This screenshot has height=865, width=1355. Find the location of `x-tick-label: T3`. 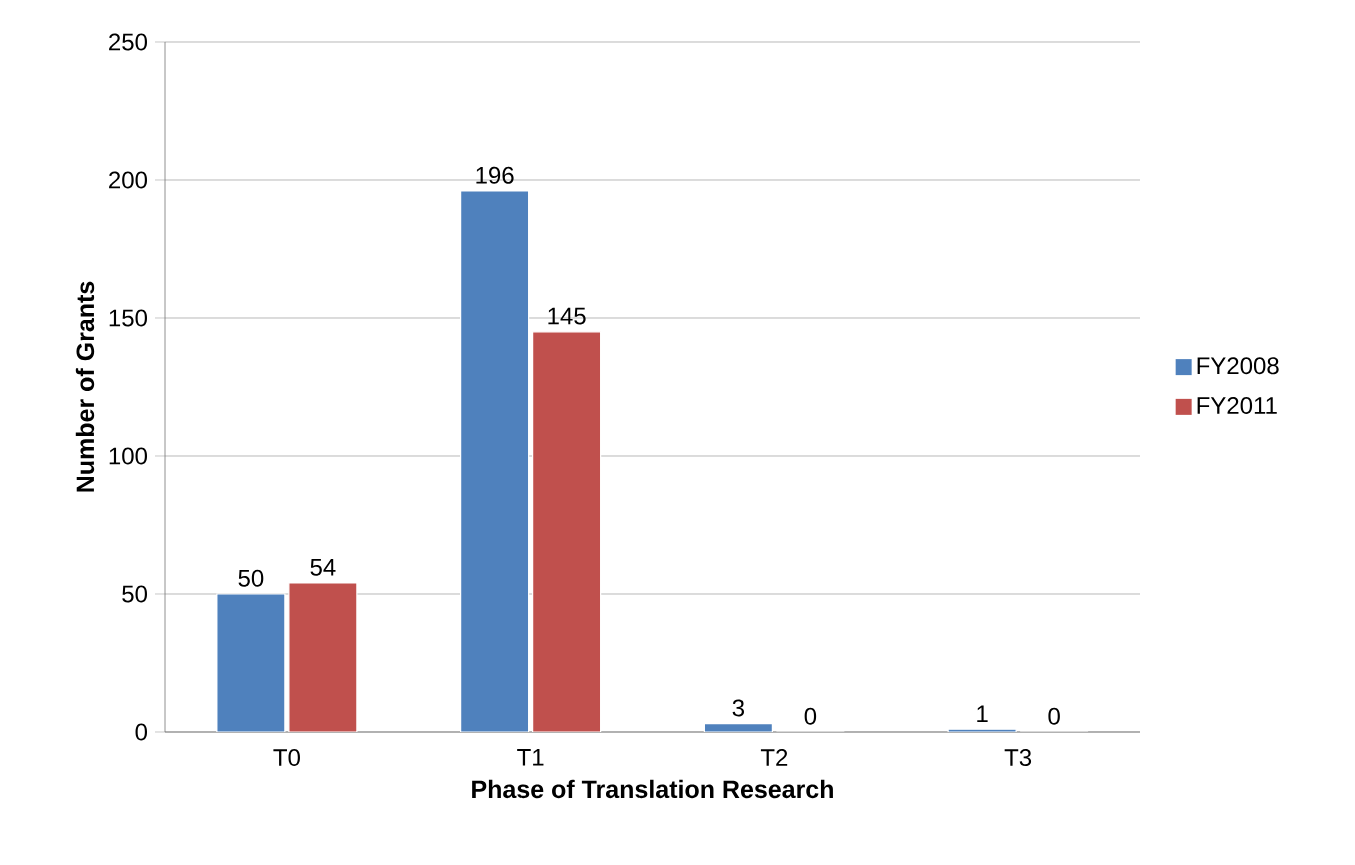

x-tick-label: T3 is located at coordinates (1018, 758).